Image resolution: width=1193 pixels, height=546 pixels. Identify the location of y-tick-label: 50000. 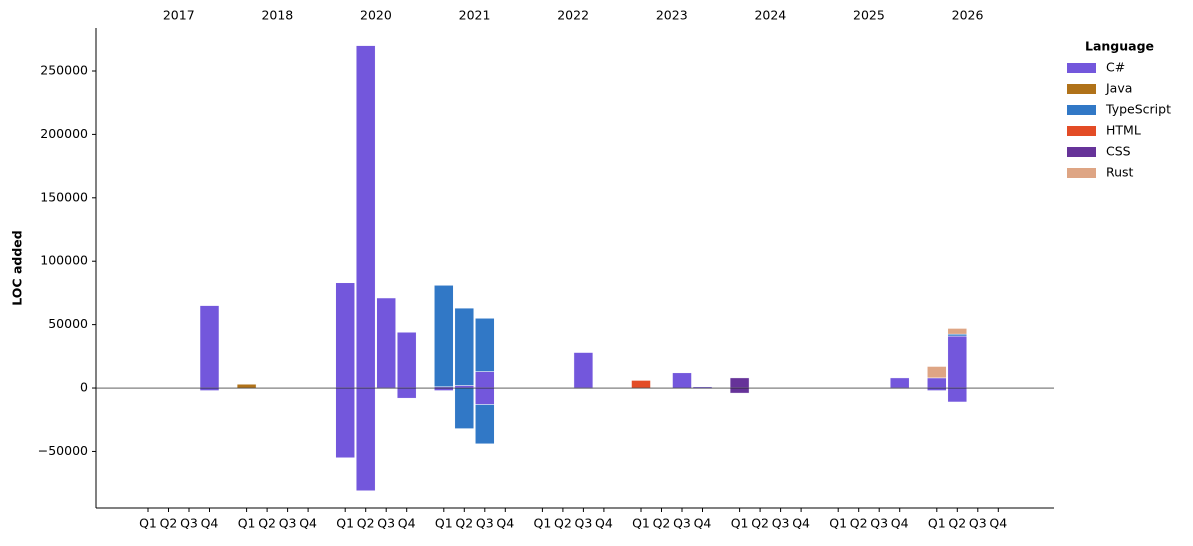
(68, 323).